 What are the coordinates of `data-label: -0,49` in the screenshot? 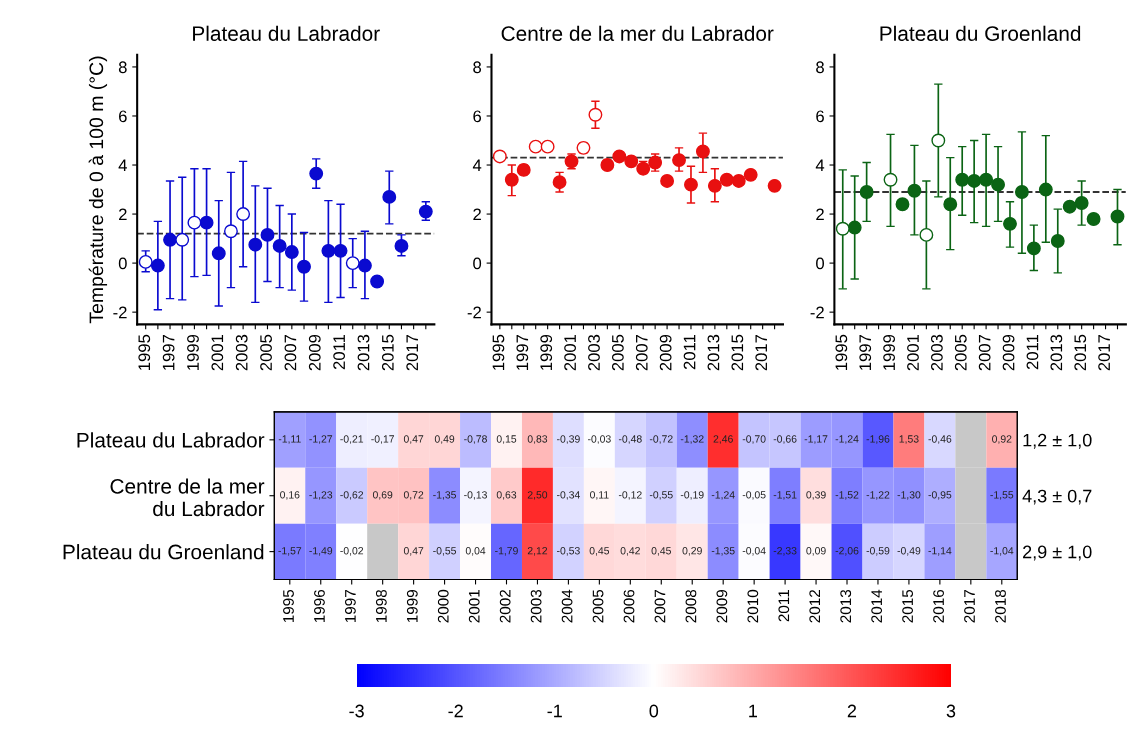 It's located at (909, 551).